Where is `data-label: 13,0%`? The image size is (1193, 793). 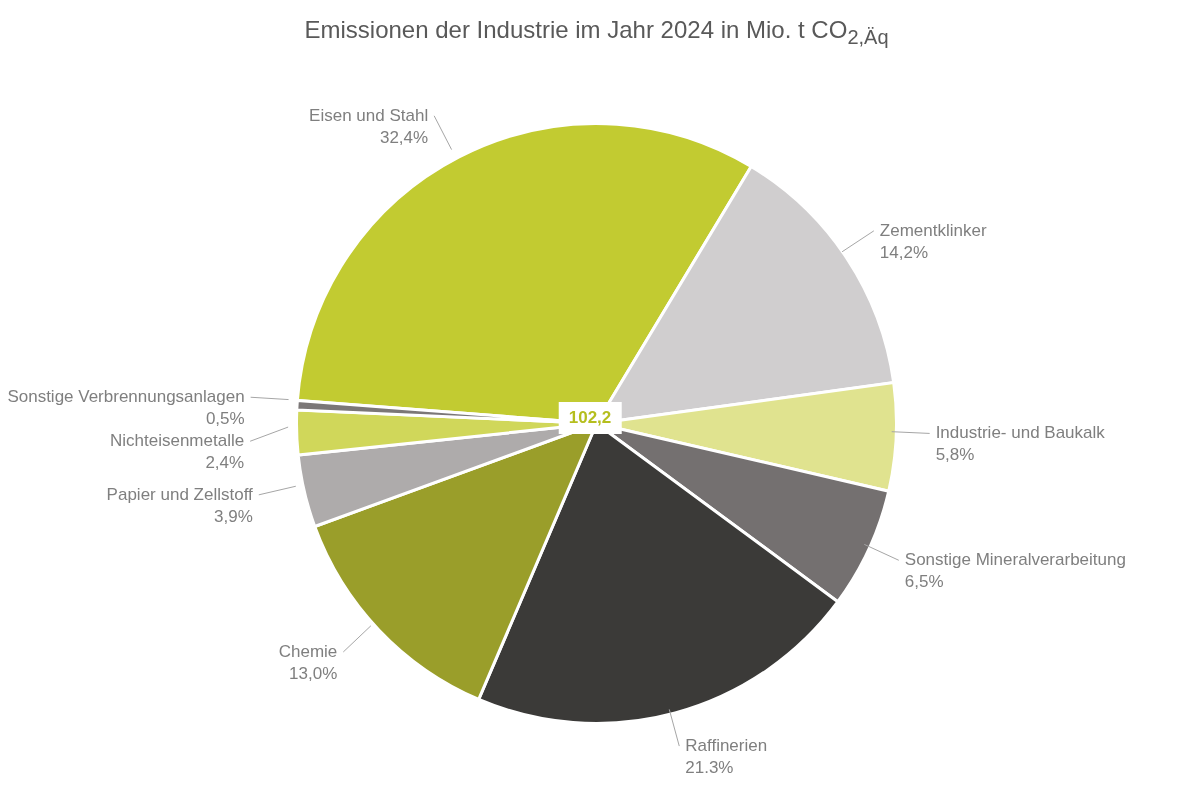 data-label: 13,0% is located at coordinates (313, 673).